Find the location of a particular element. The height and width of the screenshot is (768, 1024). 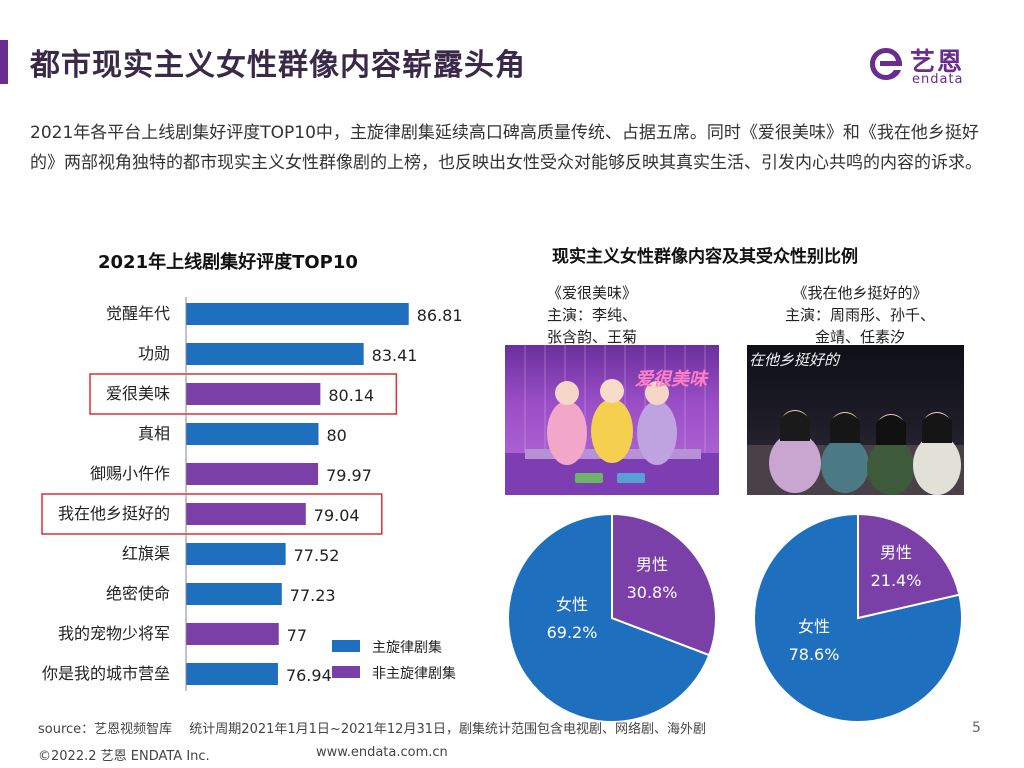

pie-value-label: 30.8% is located at coordinates (652, 592).